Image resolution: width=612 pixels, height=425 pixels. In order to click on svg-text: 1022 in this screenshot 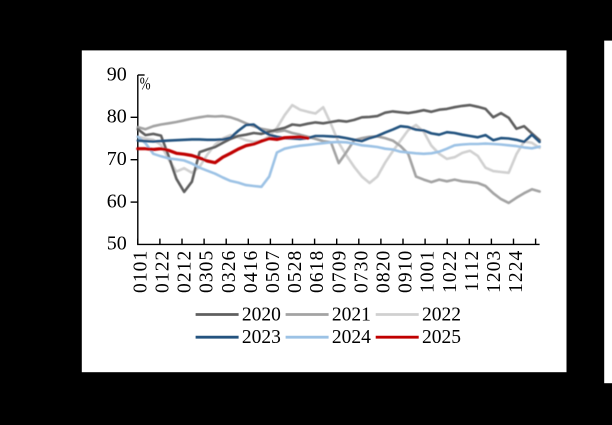, I will do `click(450, 271)`.